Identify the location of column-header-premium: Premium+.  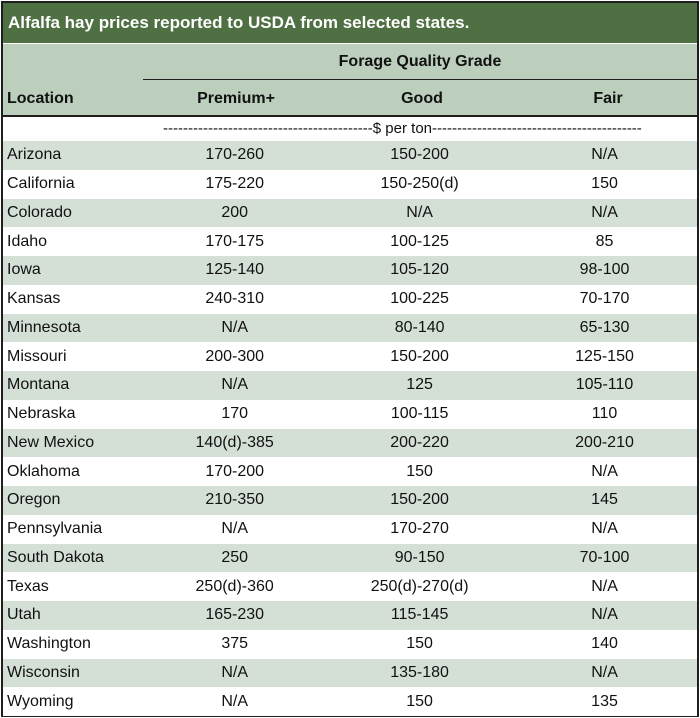
(236, 98).